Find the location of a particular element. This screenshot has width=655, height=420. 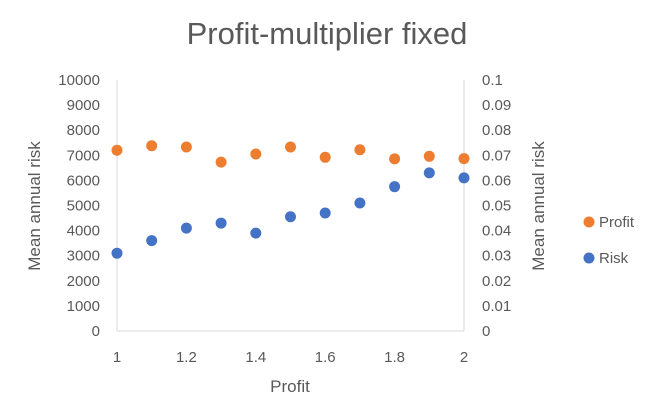

x-tick-label: 2 is located at coordinates (464, 357).